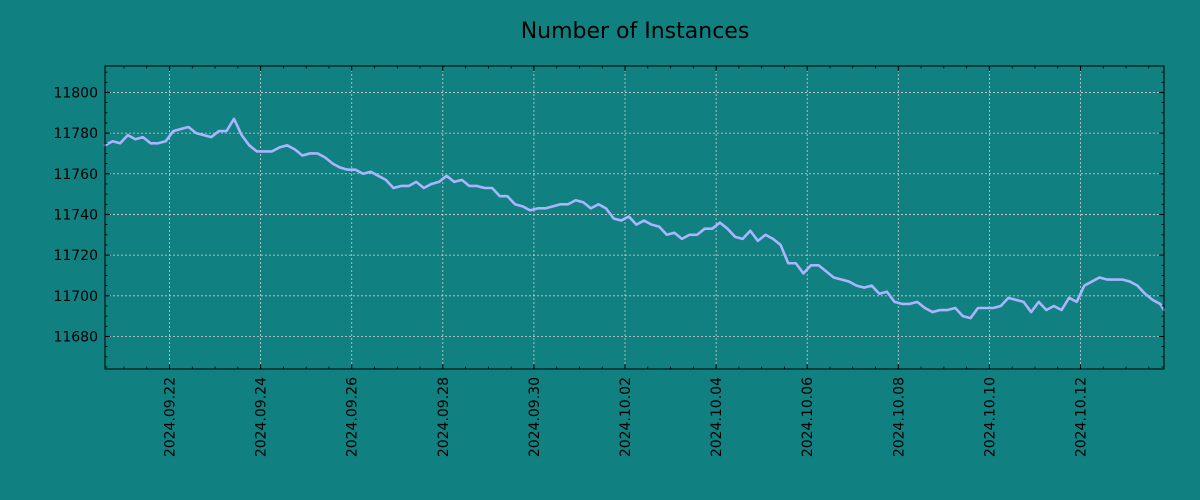 The width and height of the screenshot is (1200, 500). I want to click on x-tick-label: 2024.09.22, so click(171, 417).